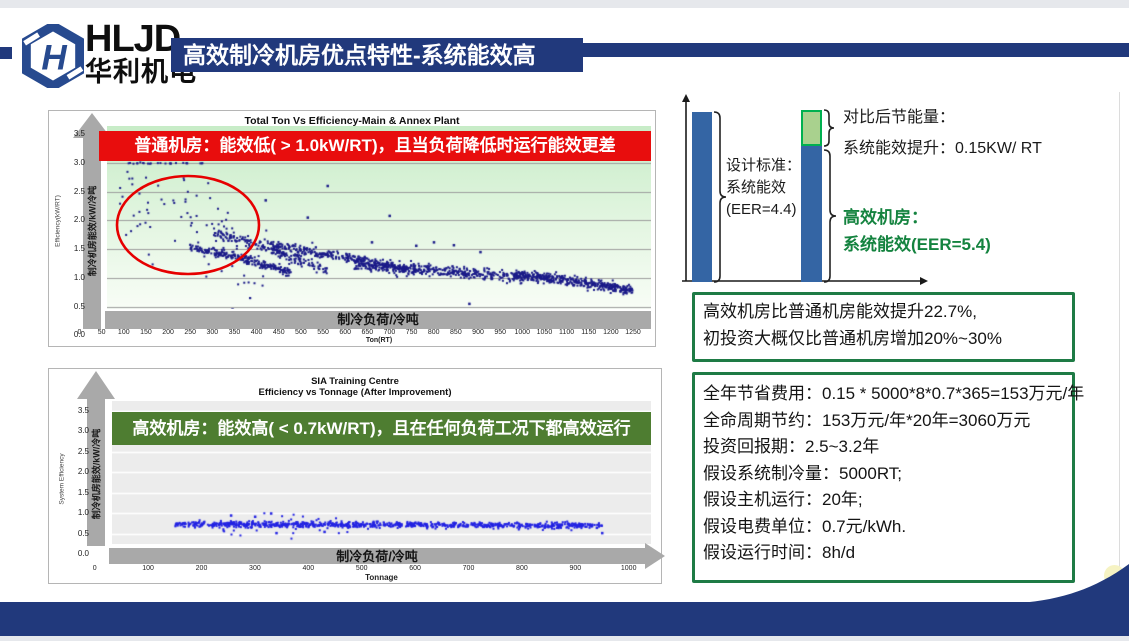  What do you see at coordinates (101, 332) in the screenshot?
I see `x-tick-label: 50` at bounding box center [101, 332].